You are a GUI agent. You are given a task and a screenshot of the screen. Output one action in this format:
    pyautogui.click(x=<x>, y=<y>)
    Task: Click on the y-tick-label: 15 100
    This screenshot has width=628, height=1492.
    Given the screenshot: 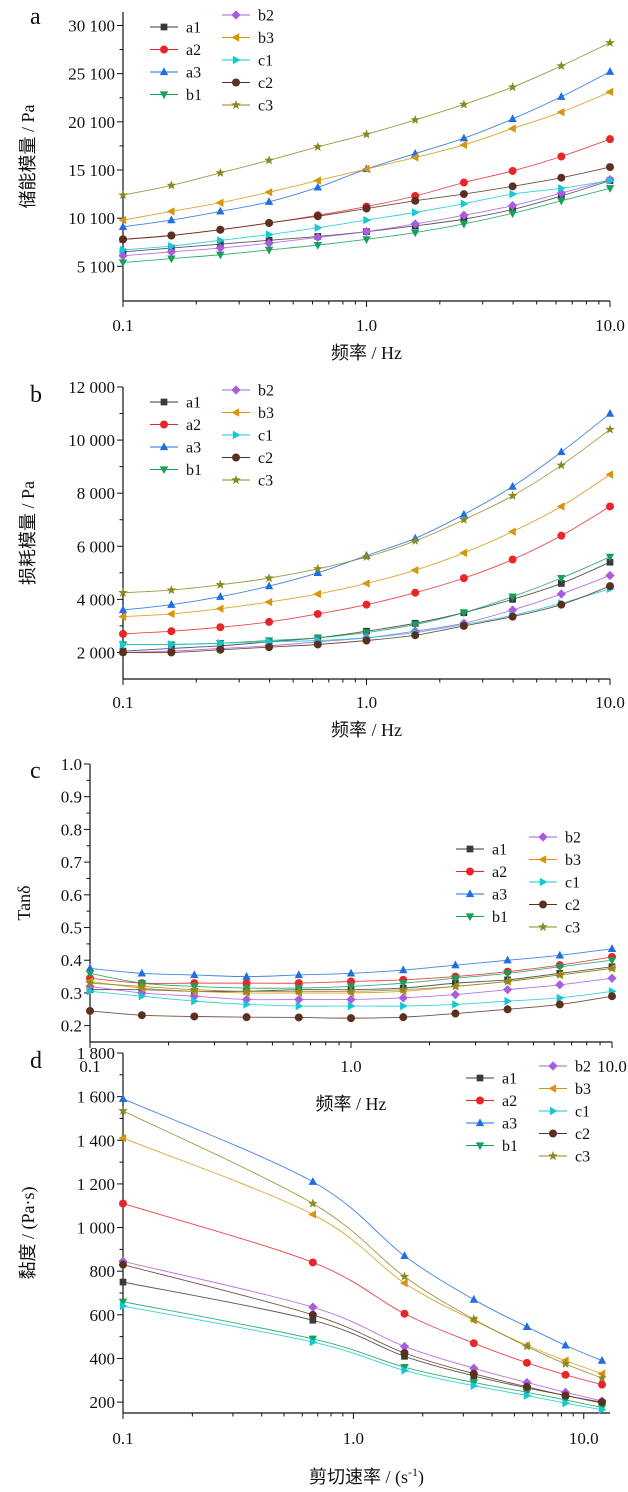 What is the action you would take?
    pyautogui.click(x=91, y=170)
    